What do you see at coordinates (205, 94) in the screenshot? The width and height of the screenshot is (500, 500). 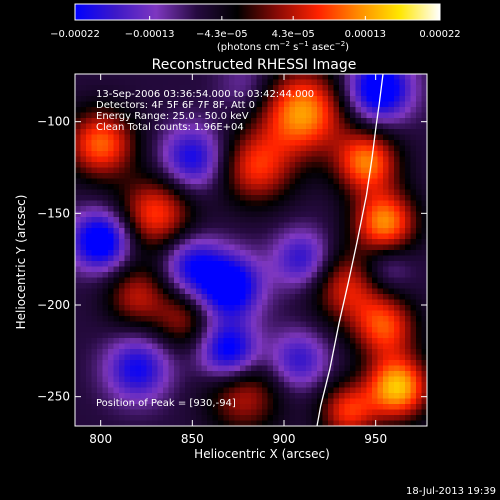 I see `info-time-range: 13-Sep-2006 03:36:54.000 to 03:42:44.000` at bounding box center [205, 94].